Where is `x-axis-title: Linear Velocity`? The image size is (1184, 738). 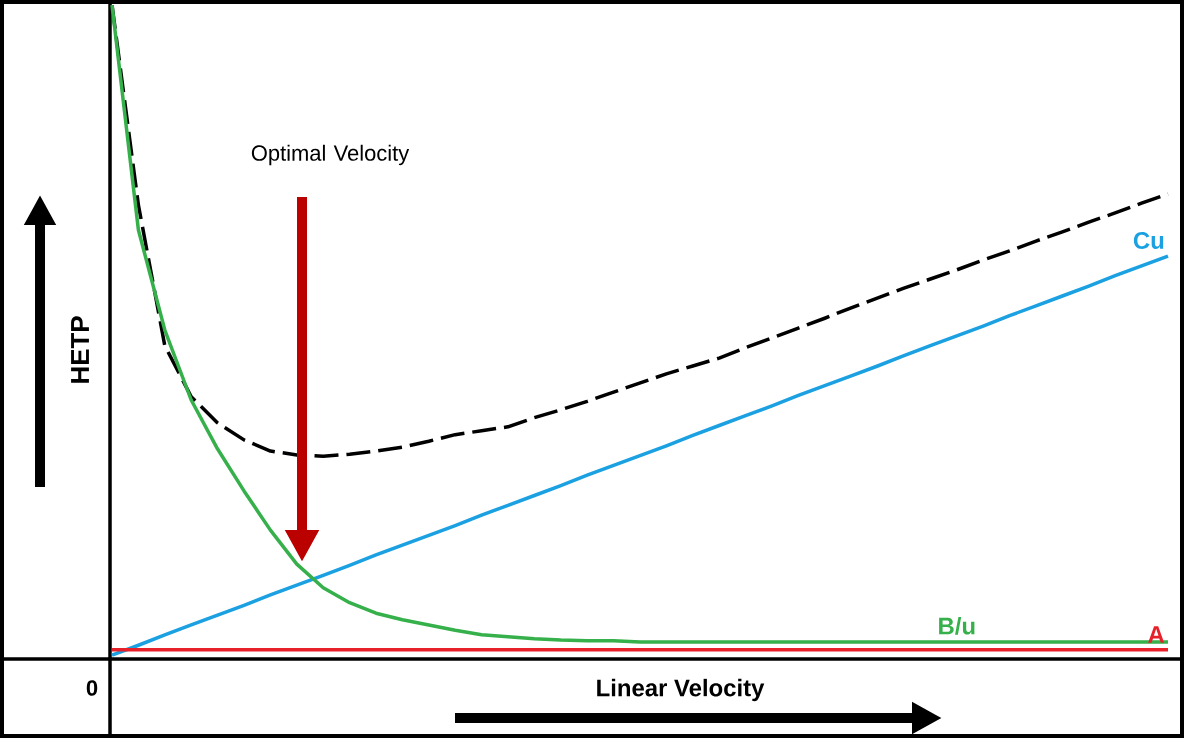 x-axis-title: Linear Velocity is located at coordinates (681, 690).